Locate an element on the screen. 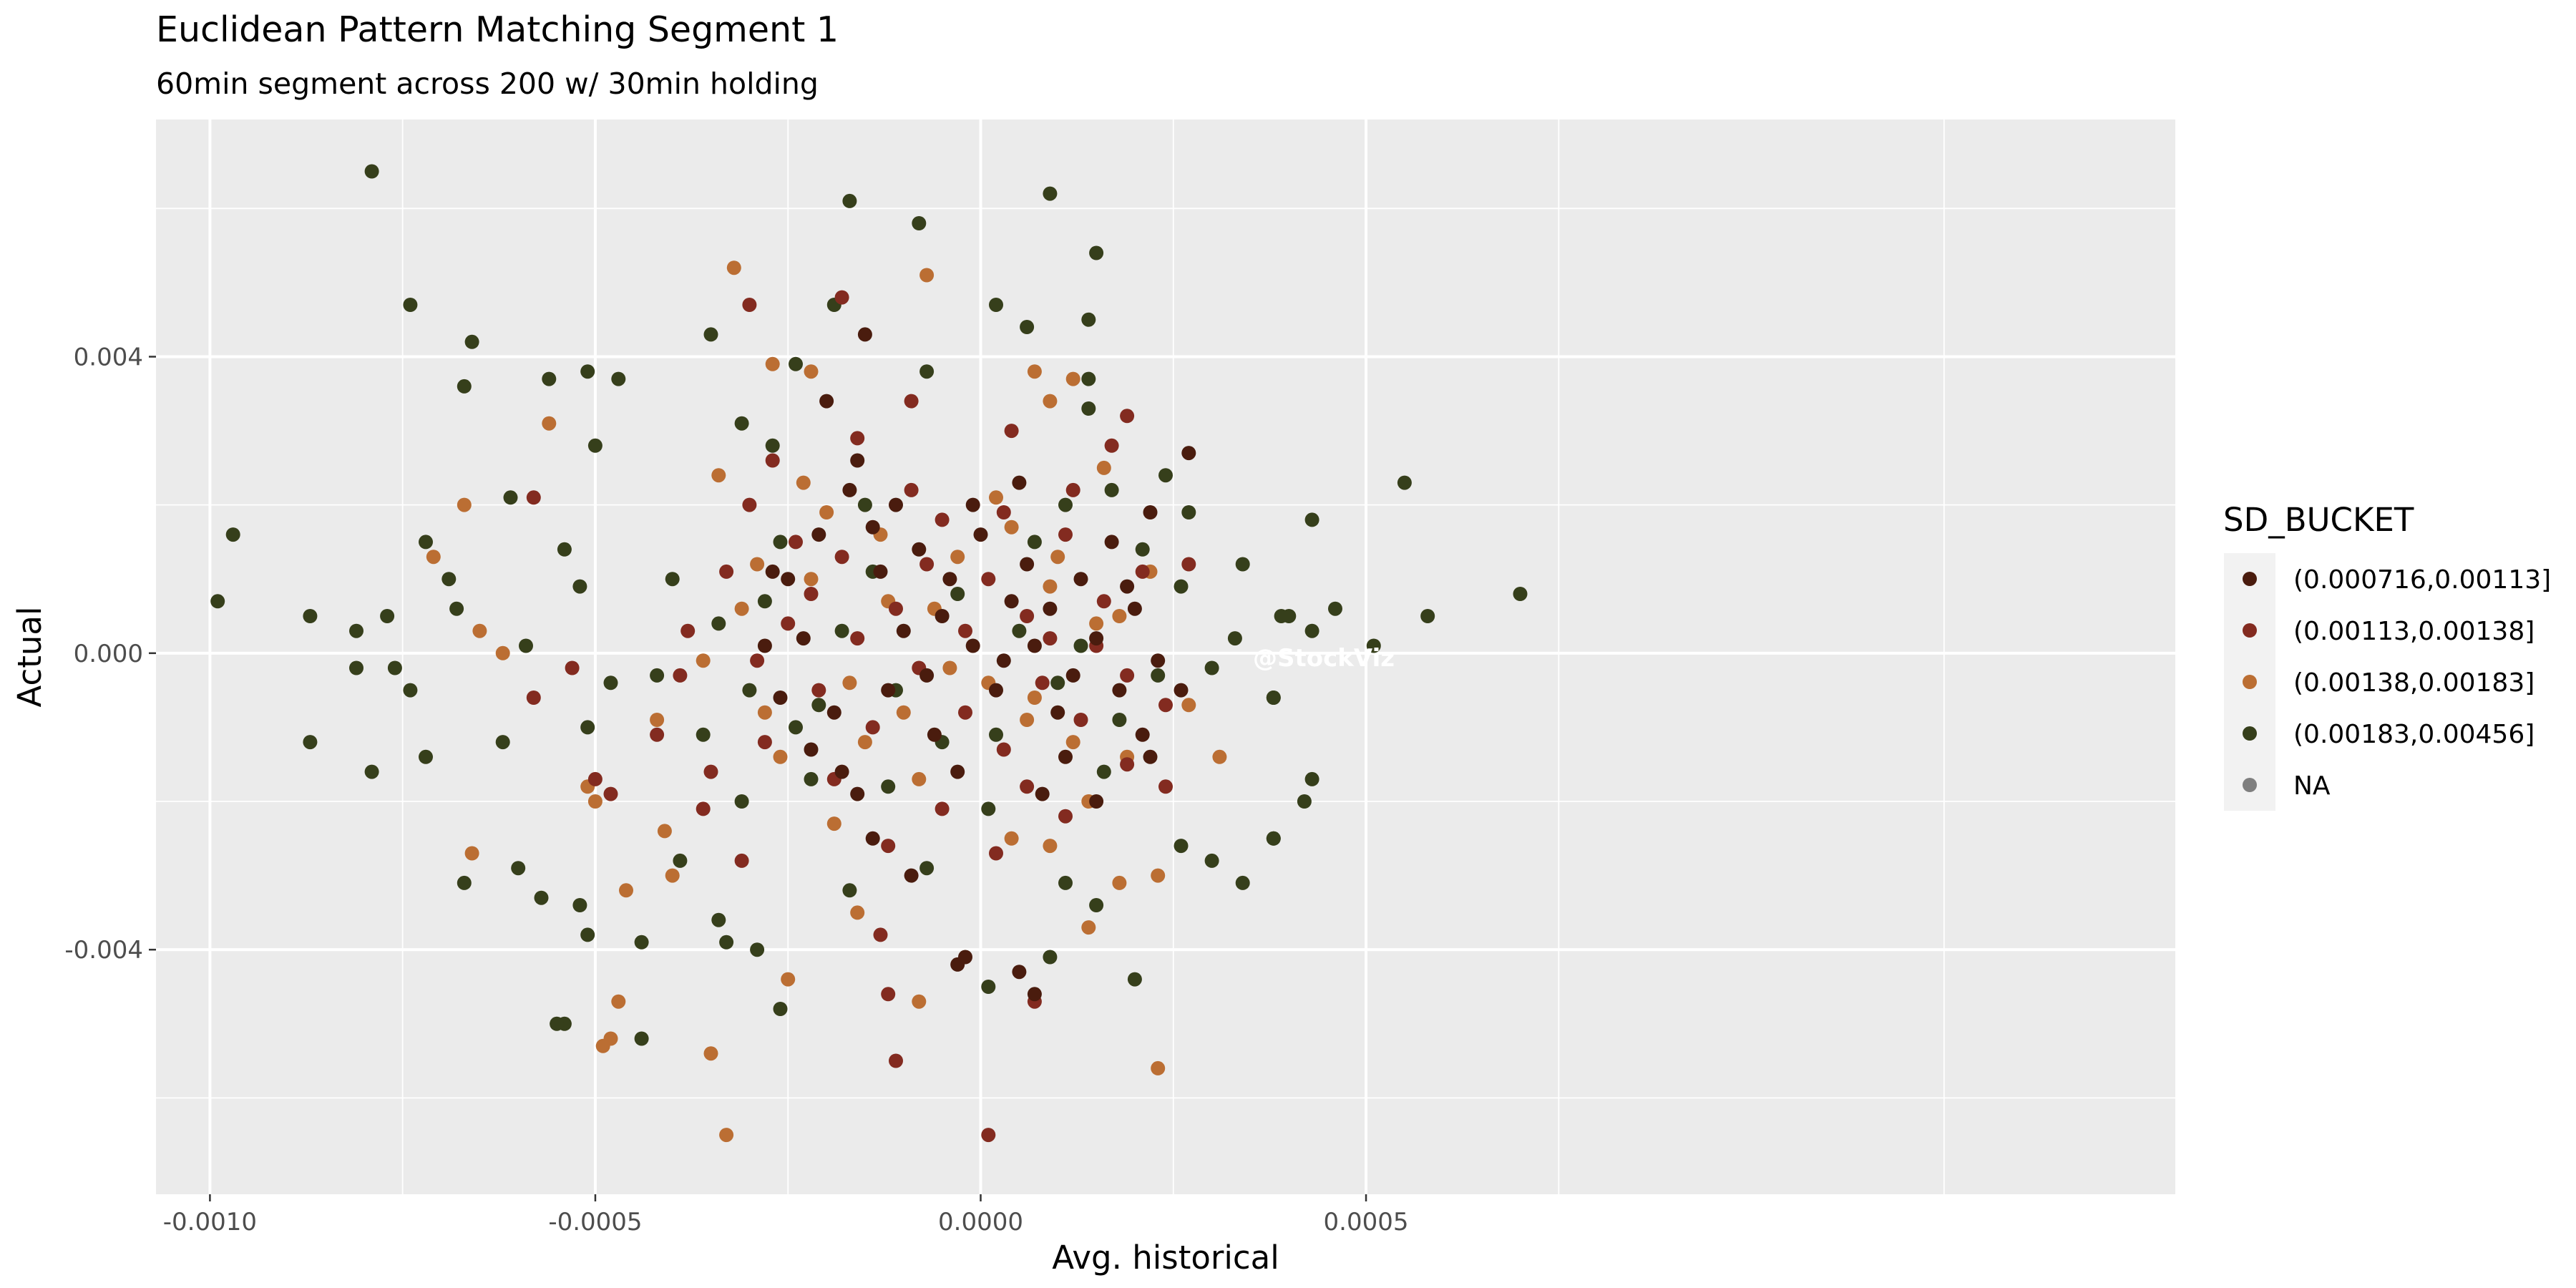 The width and height of the screenshot is (2576, 1288). x-tick-label: 0.0000 is located at coordinates (981, 1222).